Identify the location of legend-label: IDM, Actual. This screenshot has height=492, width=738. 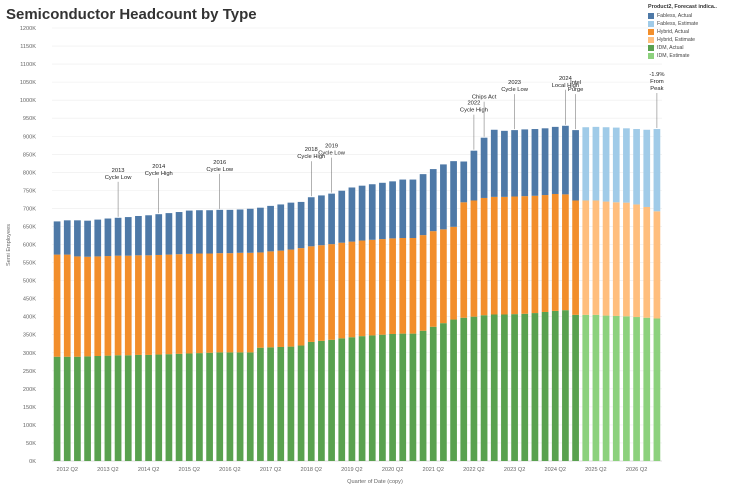
(670, 48).